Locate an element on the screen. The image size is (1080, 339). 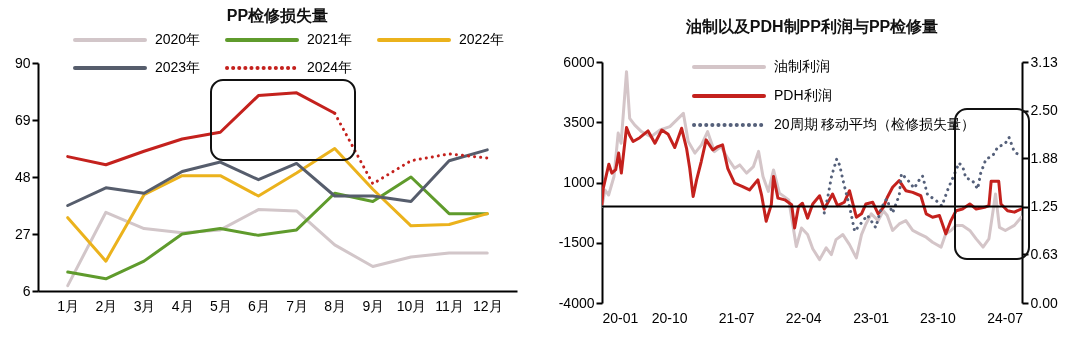
x-tick-label: 4月 is located at coordinates (182, 305).